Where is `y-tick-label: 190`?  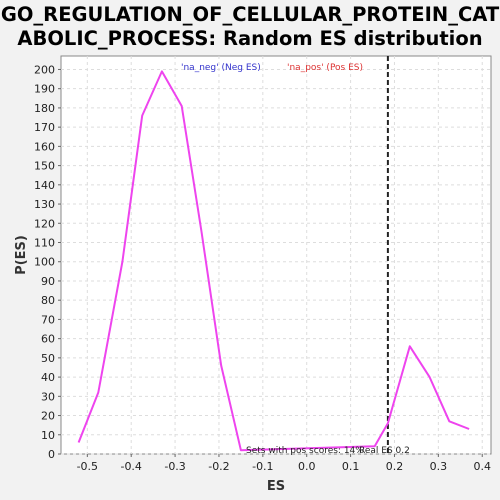
y-tick-label: 190 is located at coordinates (44, 89).